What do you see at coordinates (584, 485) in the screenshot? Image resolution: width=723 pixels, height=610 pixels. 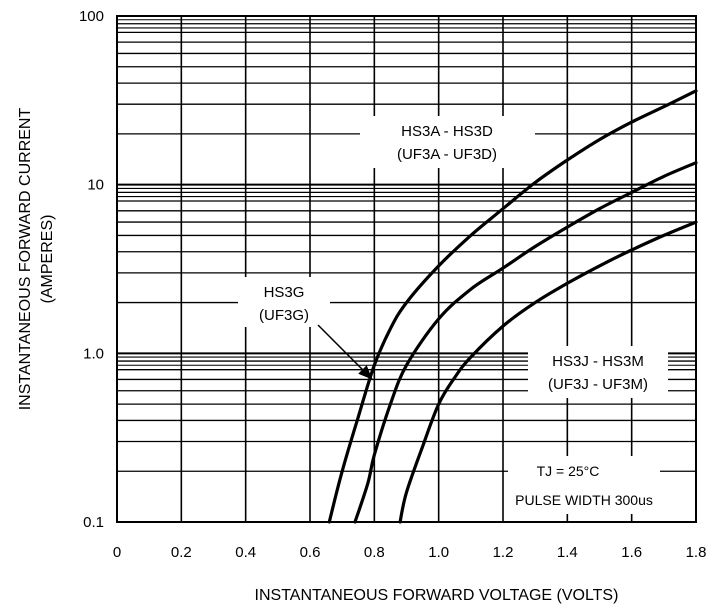 I see `label-bg-conditions` at bounding box center [584, 485].